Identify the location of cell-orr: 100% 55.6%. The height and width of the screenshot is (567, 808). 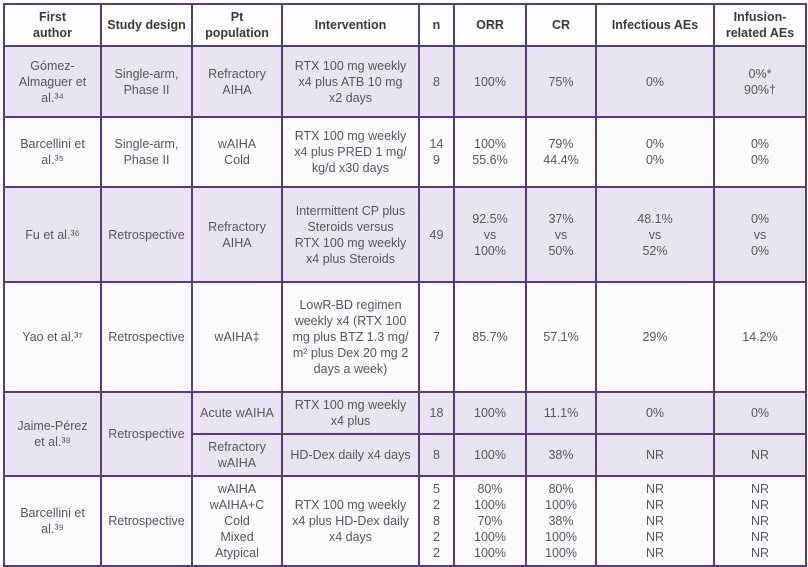
(490, 152).